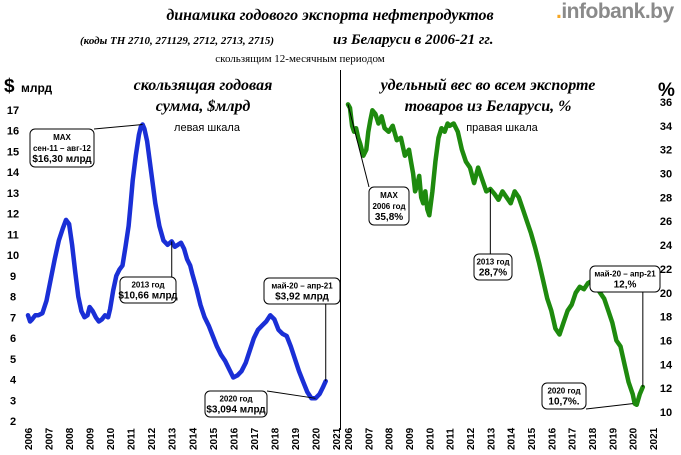 Image resolution: width=681 pixels, height=455 pixels. I want to click on left-x-tick-label: 2019, so click(296, 438).